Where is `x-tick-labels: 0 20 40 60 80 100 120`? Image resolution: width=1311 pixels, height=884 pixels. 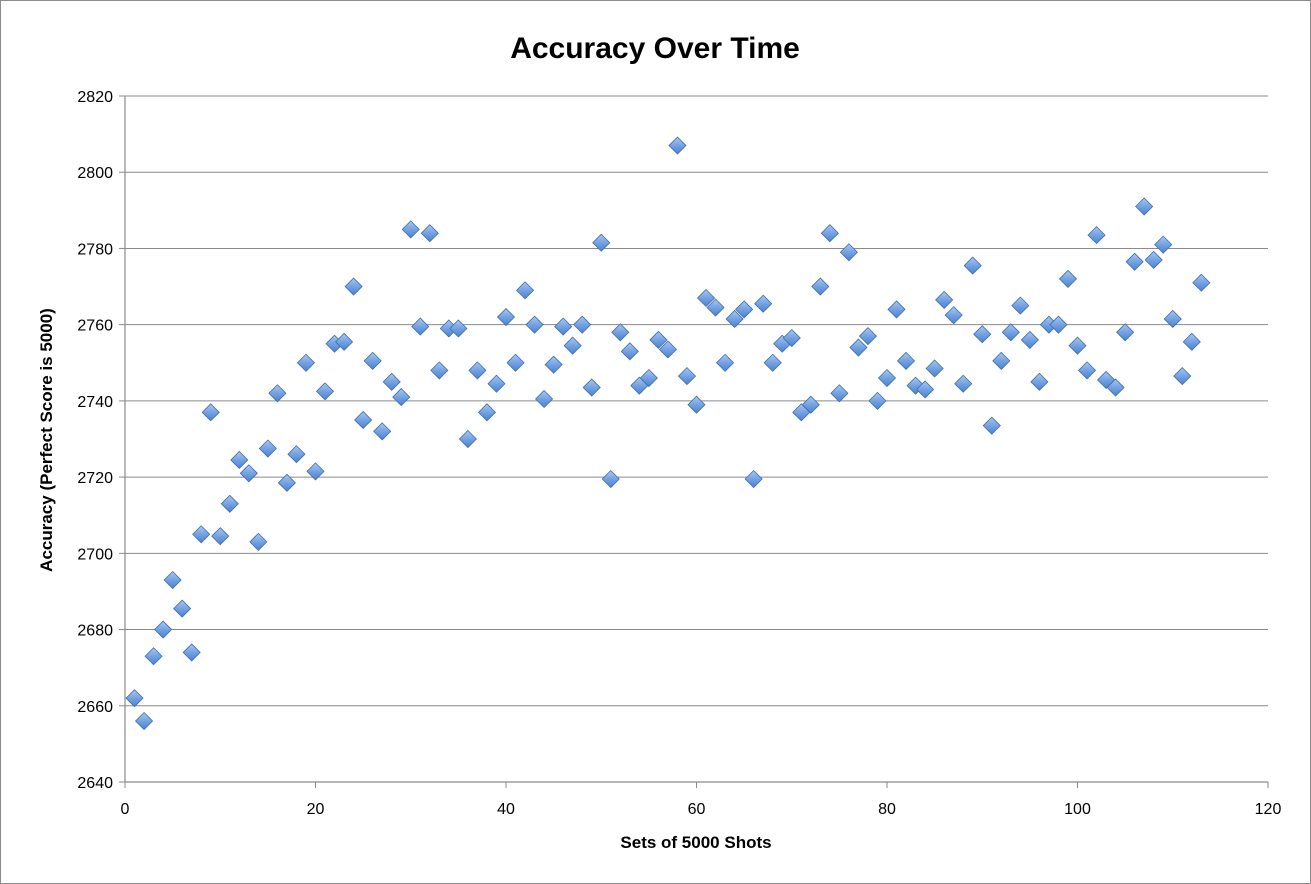 x-tick-labels: 0 20 40 60 80 100 120 is located at coordinates (701, 809).